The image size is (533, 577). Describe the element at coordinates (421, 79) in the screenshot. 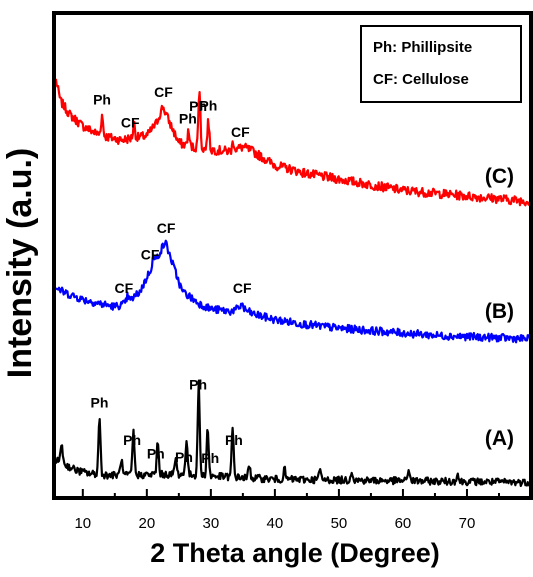

I see `legend-entry-cf: CF: Cellulose` at that location.